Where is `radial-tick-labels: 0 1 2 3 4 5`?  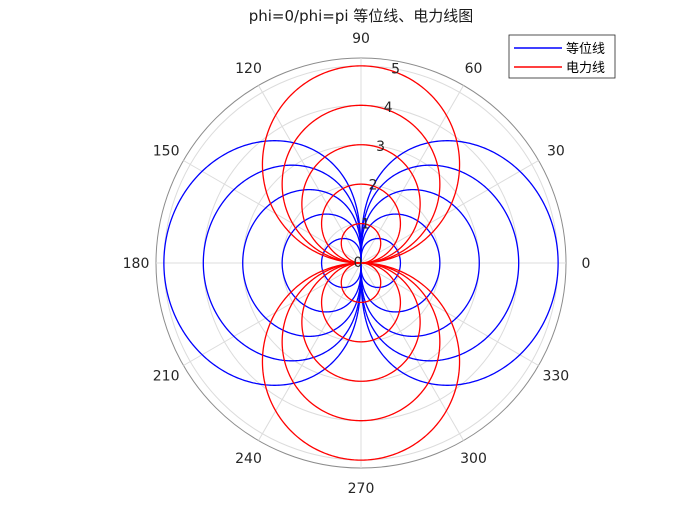 radial-tick-labels: 0 1 2 3 4 5 is located at coordinates (377, 166).